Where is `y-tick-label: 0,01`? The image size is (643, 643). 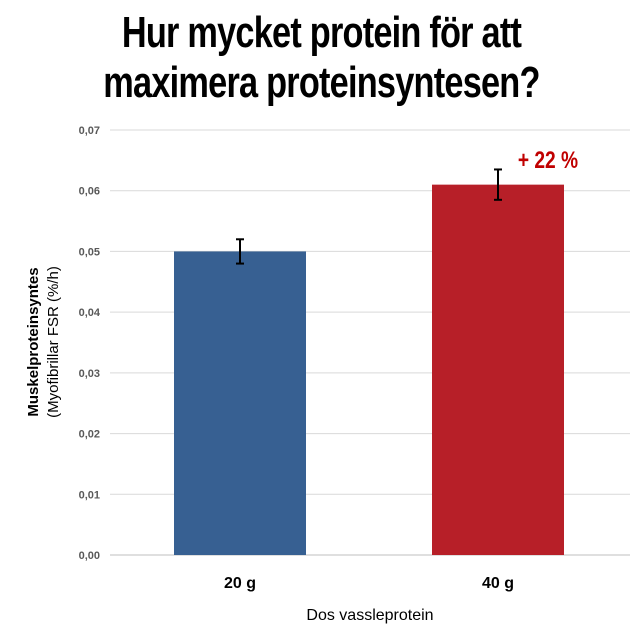
y-tick-label: 0,01 is located at coordinates (89, 495).